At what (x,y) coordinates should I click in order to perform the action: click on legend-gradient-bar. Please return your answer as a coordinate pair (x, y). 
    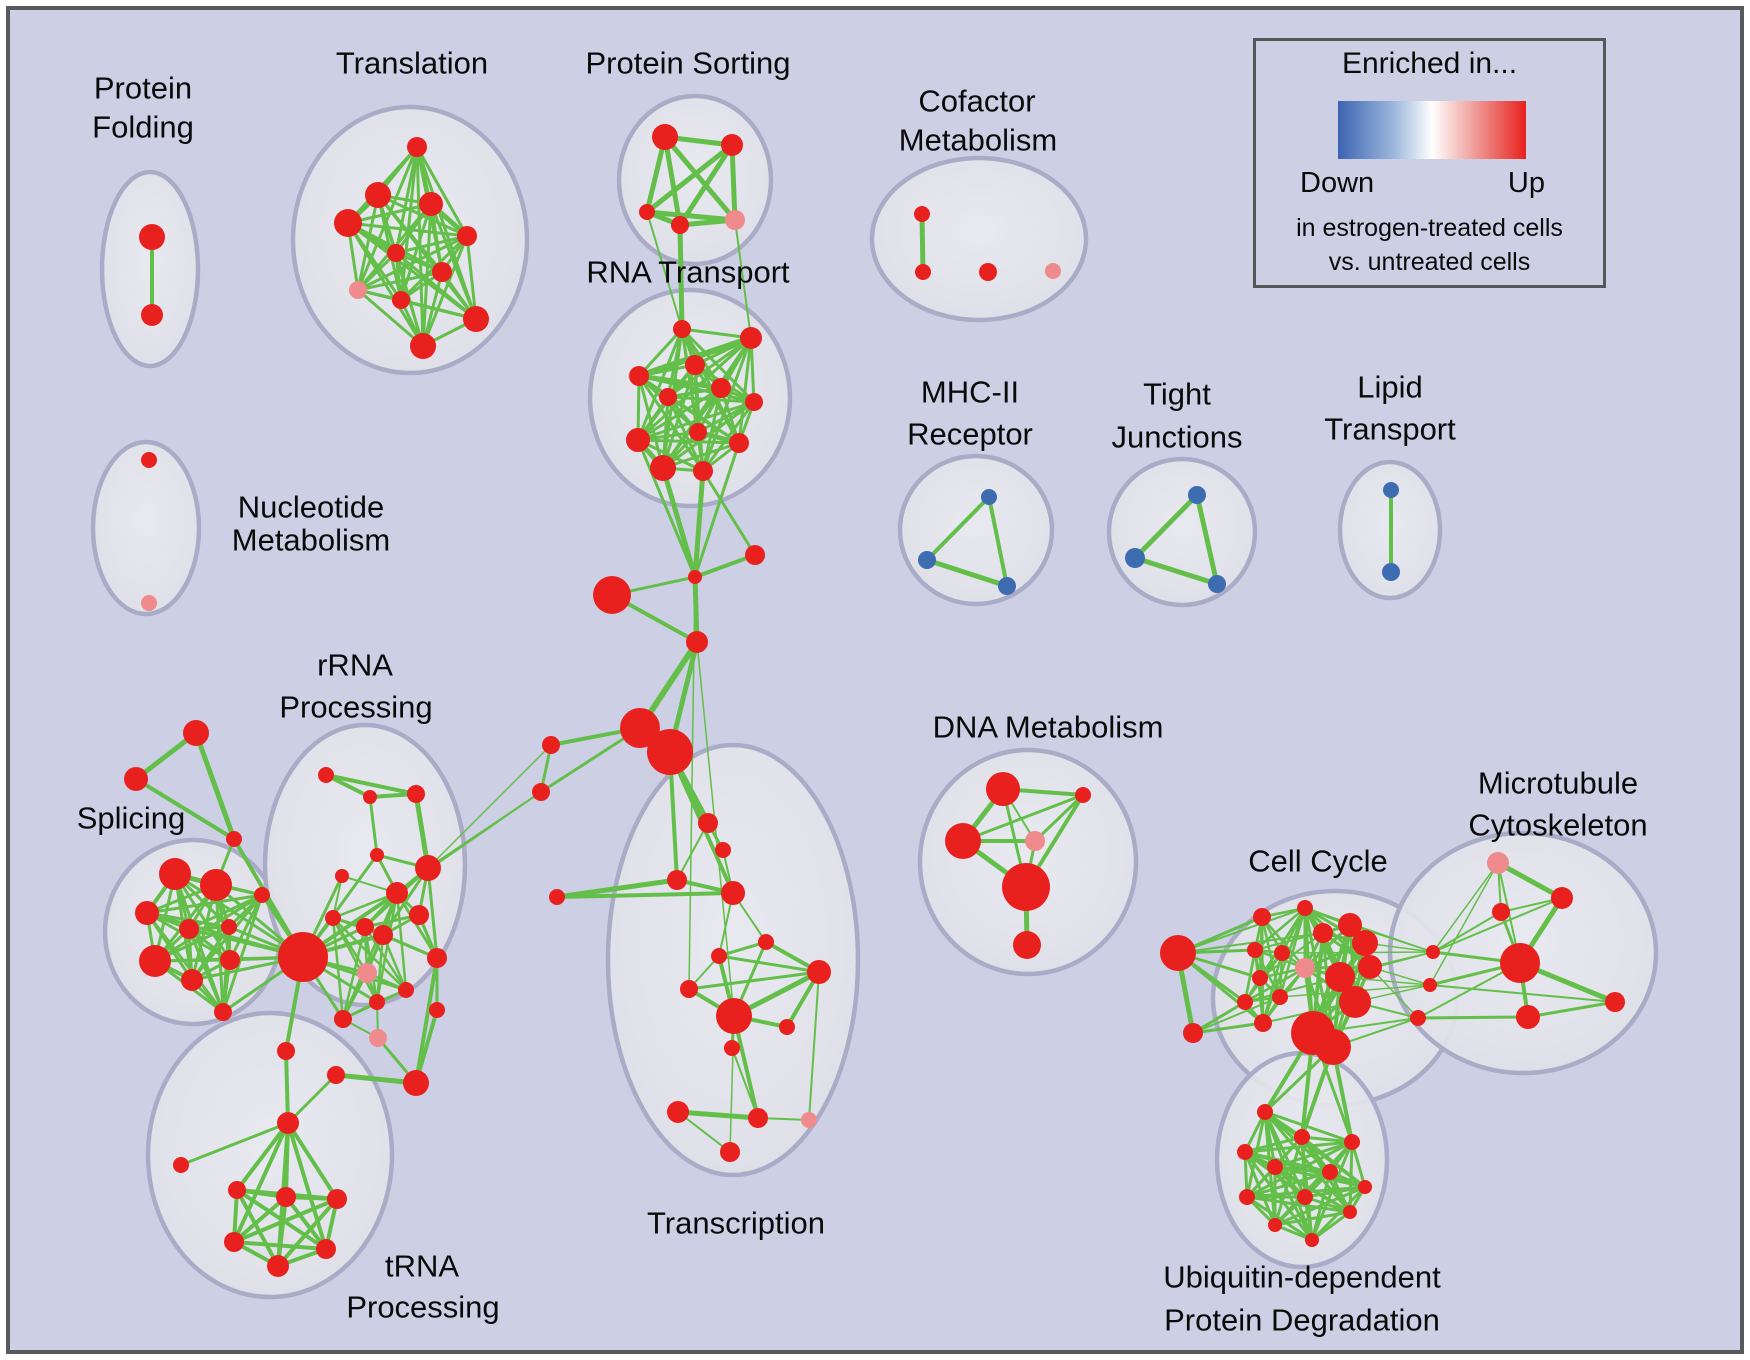
    Looking at the image, I should click on (1432, 130).